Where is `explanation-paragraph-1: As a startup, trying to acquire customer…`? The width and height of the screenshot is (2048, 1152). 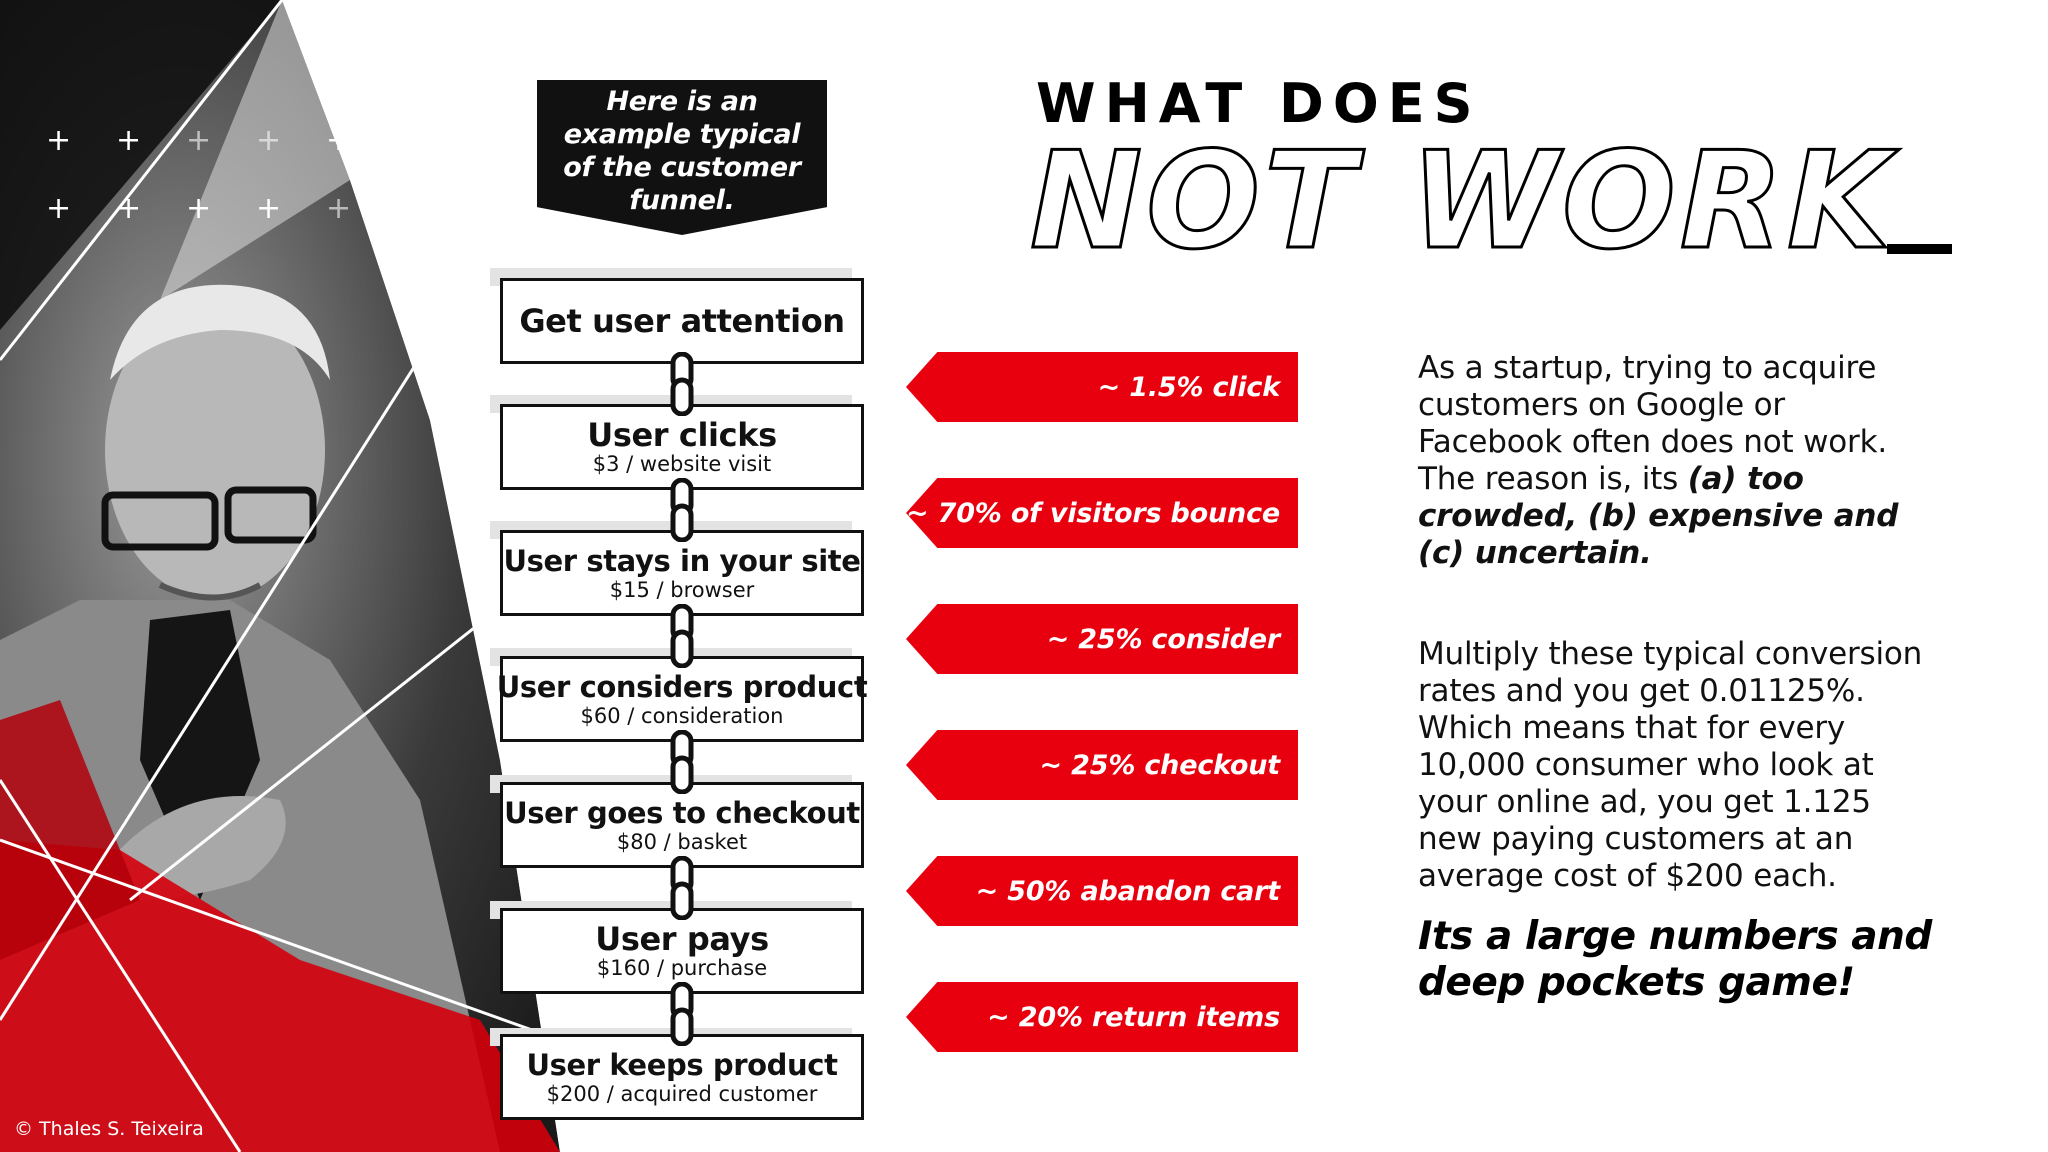
explanation-paragraph-1: As a startup, trying to acquire customer… is located at coordinates (1678, 461).